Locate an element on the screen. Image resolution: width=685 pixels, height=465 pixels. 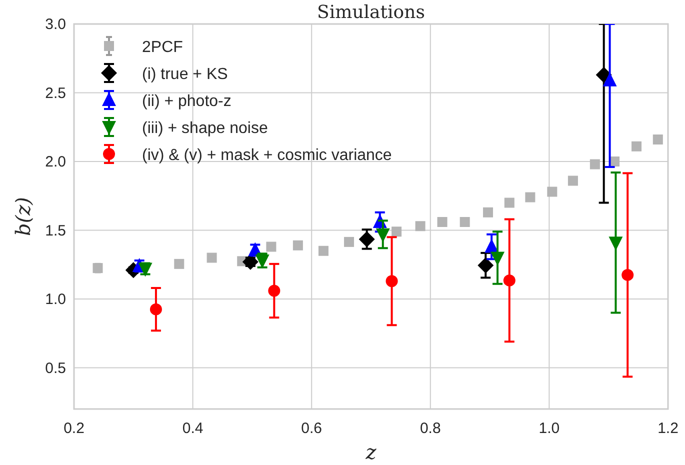
y-tick-label: 2.0 is located at coordinates (55, 162).